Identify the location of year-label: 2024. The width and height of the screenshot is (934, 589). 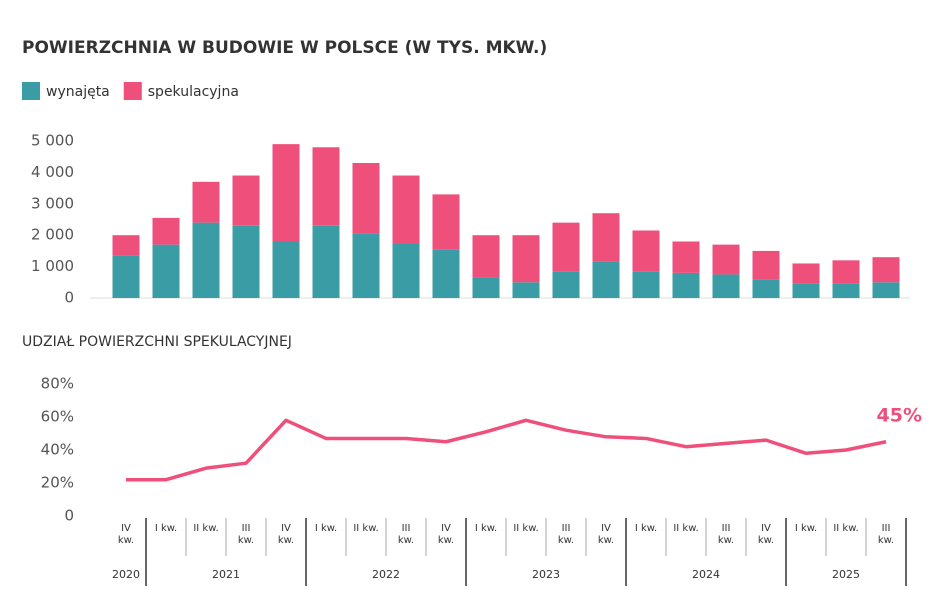
(706, 574).